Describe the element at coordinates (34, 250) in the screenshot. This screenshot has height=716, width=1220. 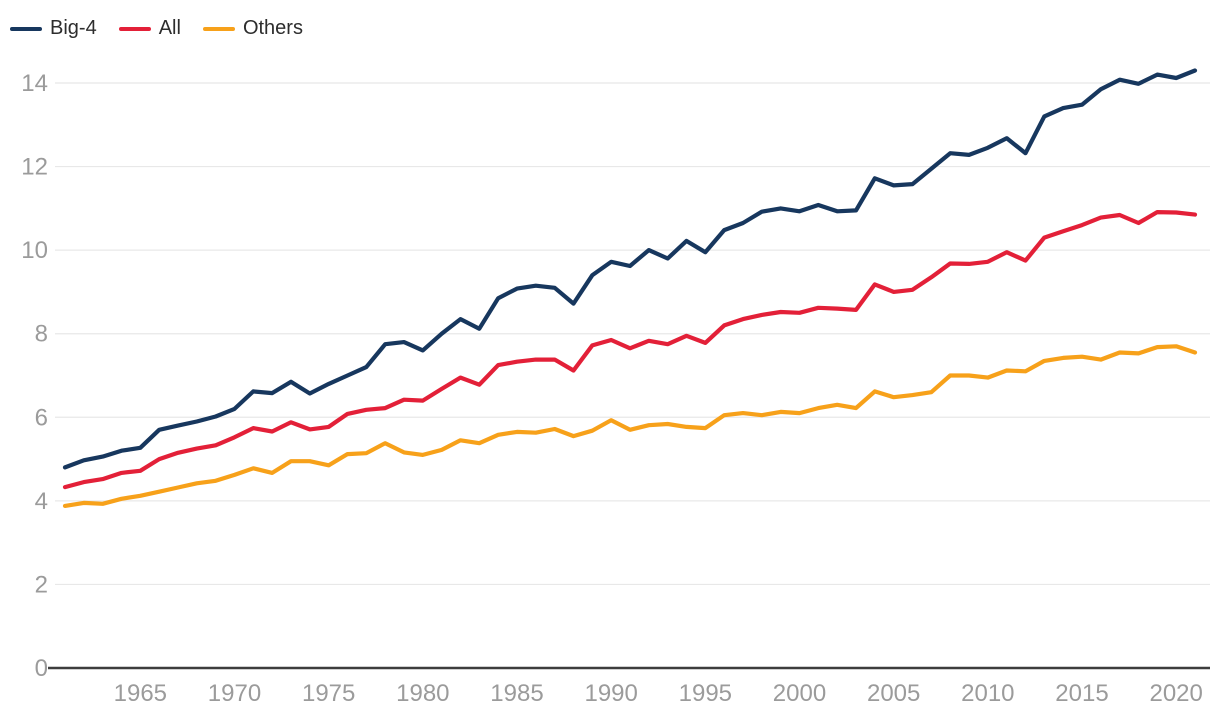
I see `y-tick-label-10: 10` at that location.